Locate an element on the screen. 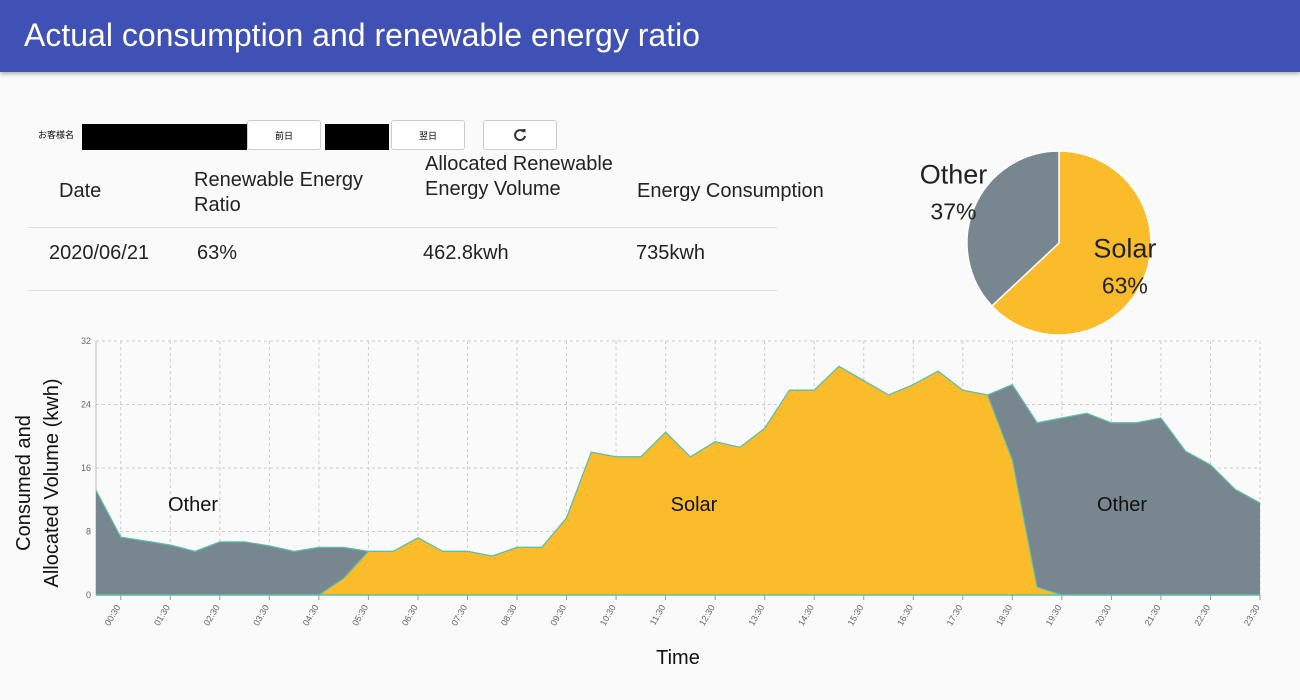 The height and width of the screenshot is (700, 1300). x-tick-label: 17:30 is located at coordinates (955, 615).